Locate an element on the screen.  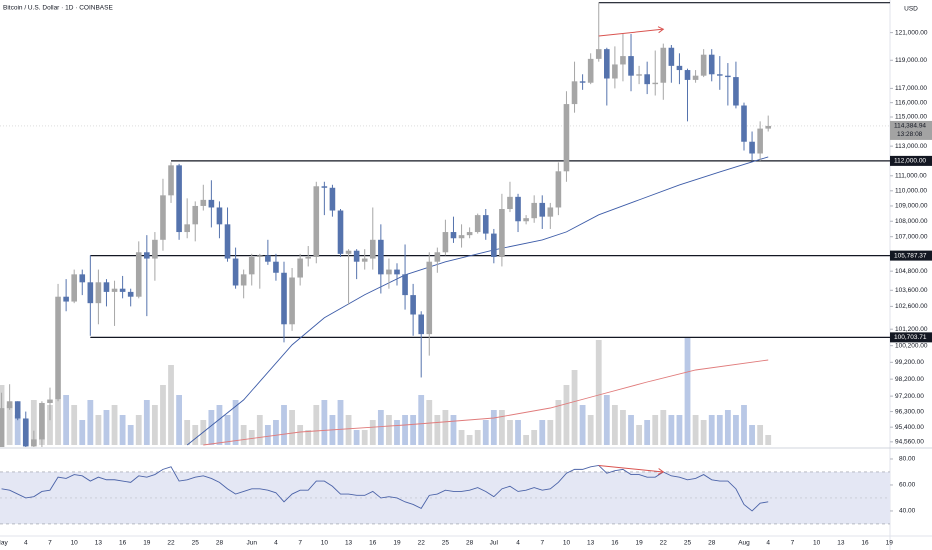
y-tick-label: 113,000.00 is located at coordinates (911, 146).